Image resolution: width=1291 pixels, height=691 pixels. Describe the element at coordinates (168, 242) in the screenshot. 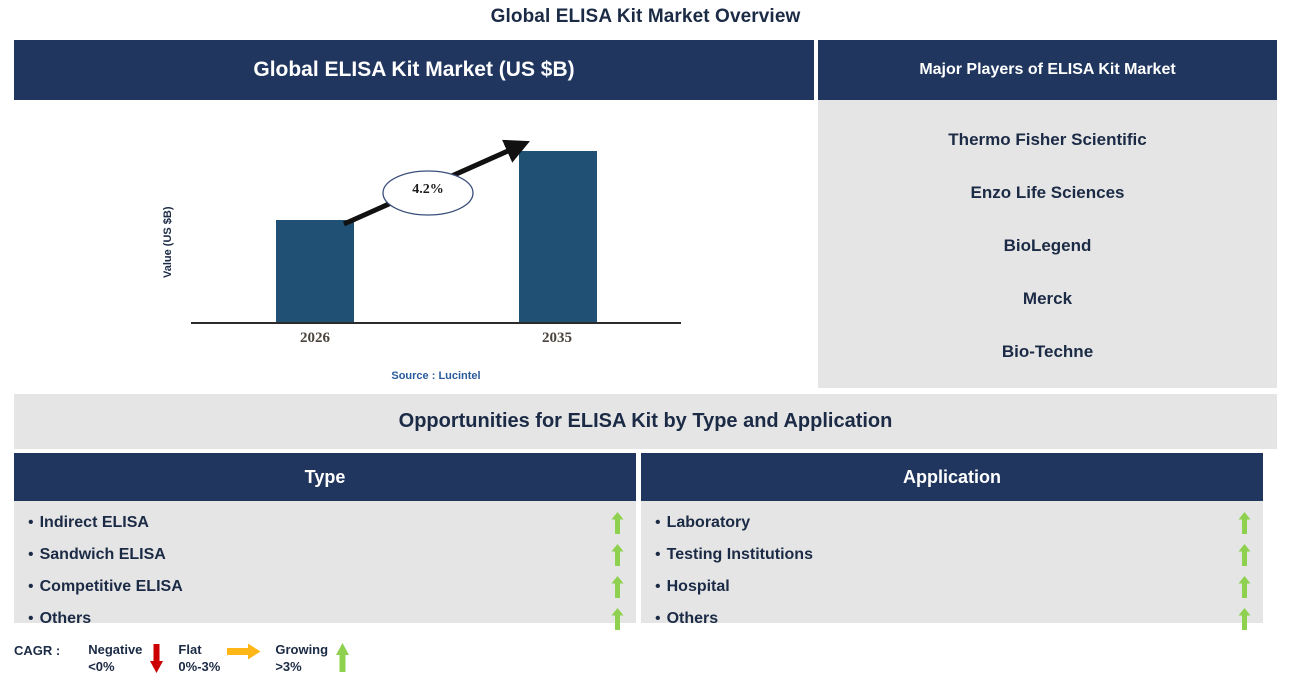

I see `y-axis-label: Value (US $B)` at that location.